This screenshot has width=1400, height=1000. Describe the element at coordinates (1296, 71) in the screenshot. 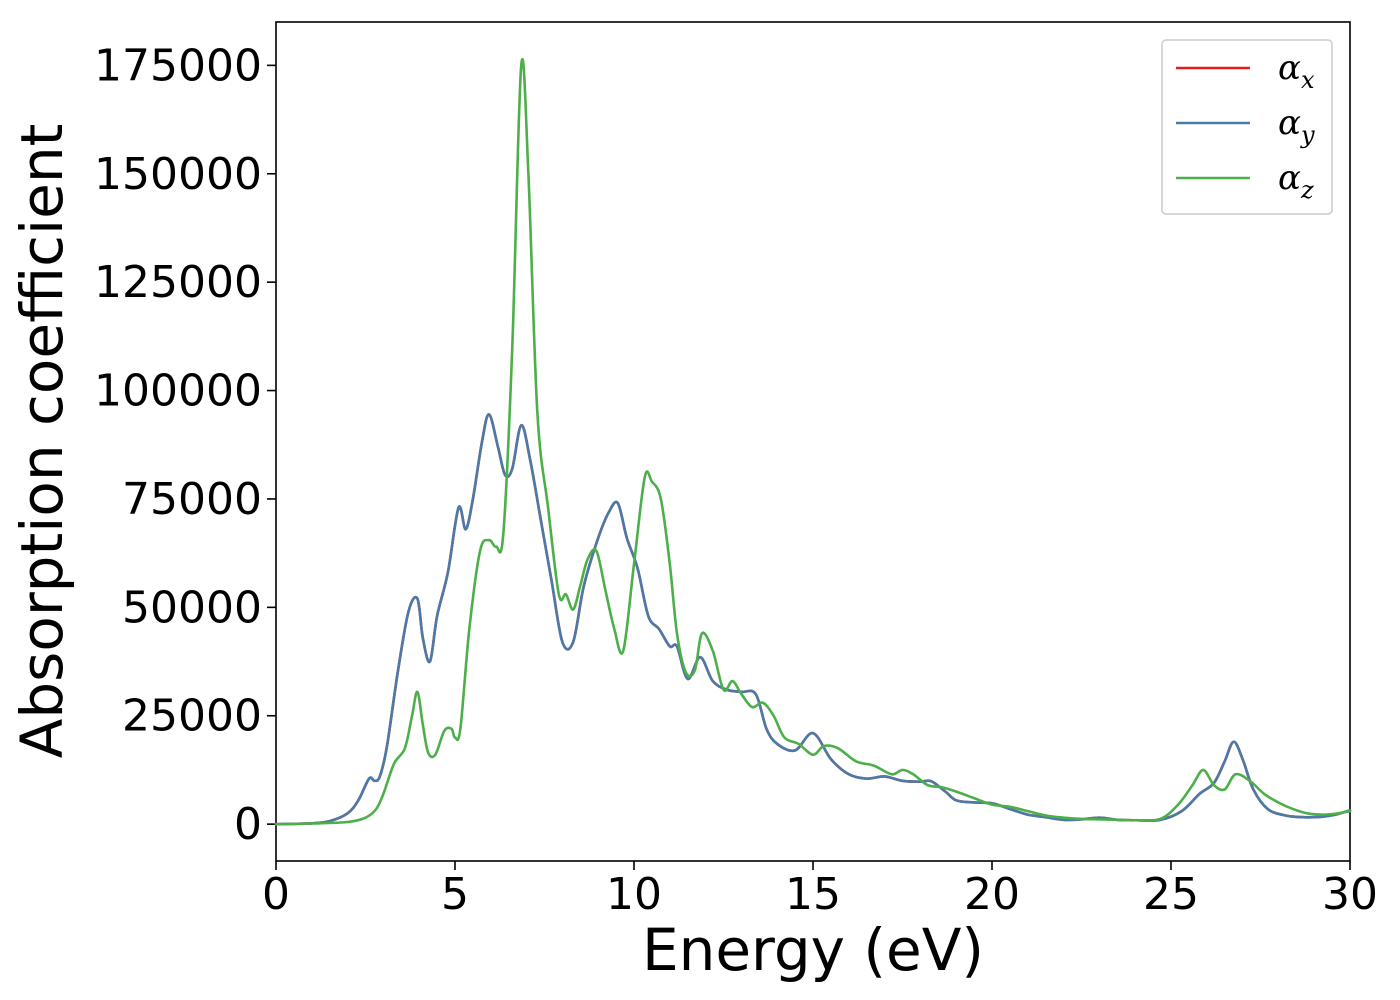

I see `legend-label-x: αx` at that location.